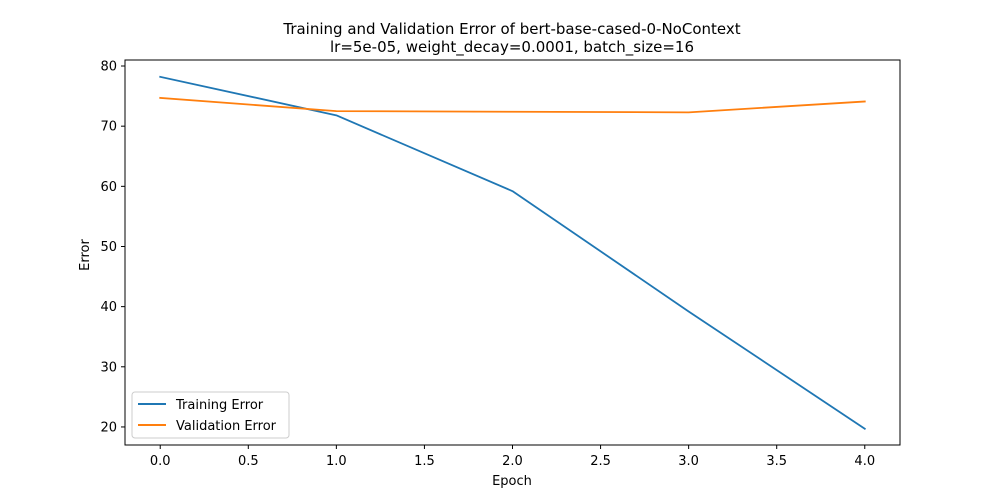 The height and width of the screenshot is (500, 1000). Describe the element at coordinates (108, 247) in the screenshot. I see `y-tick-label: 50` at that location.